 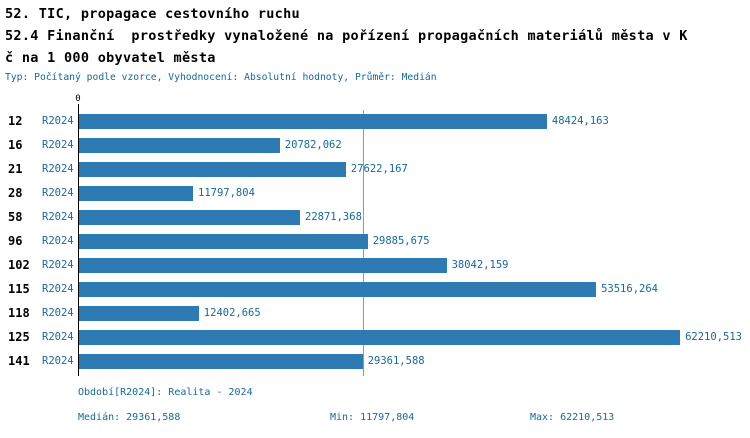 I want to click on stat-min: Min: 11797,804, so click(x=372, y=417).